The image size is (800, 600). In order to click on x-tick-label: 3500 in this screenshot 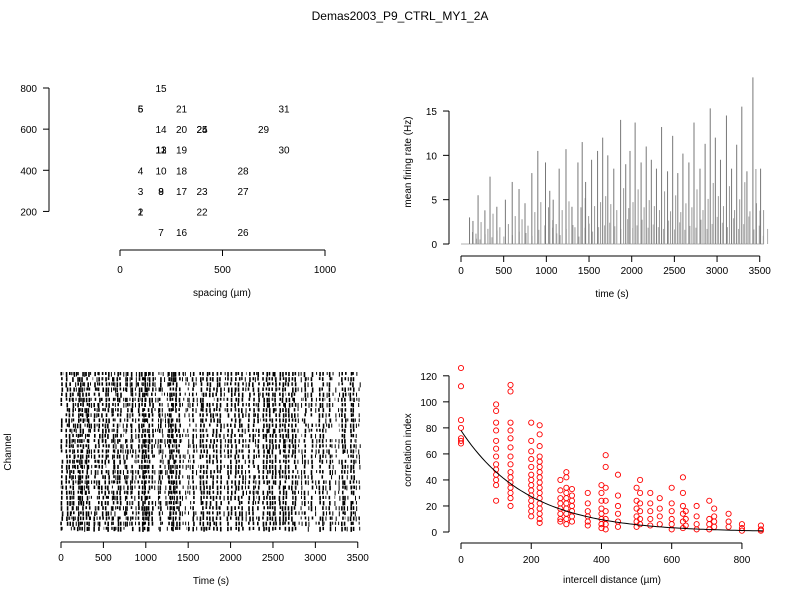, I will do `click(358, 558)`.